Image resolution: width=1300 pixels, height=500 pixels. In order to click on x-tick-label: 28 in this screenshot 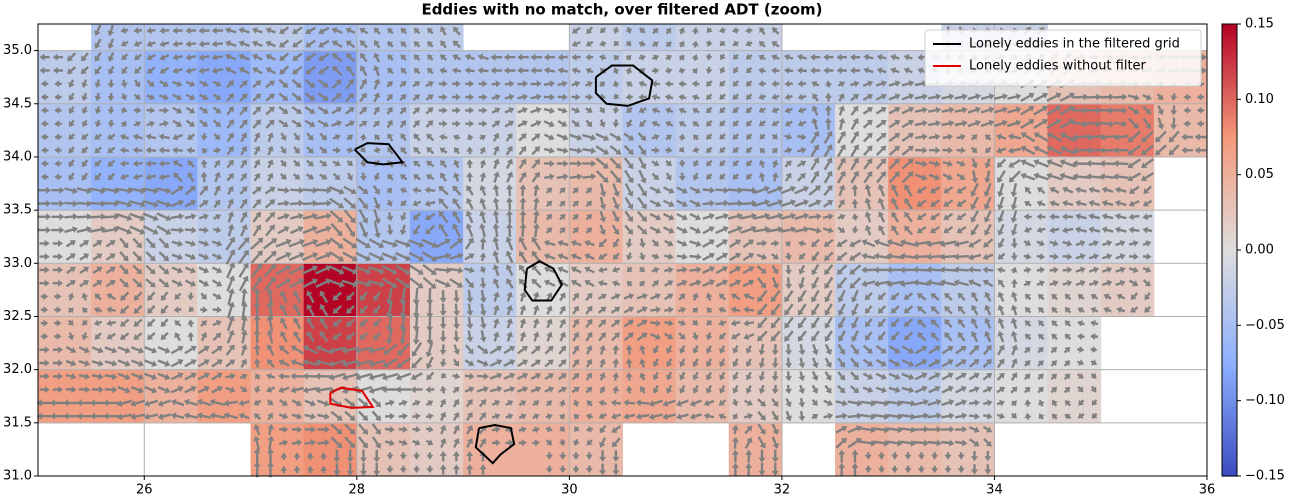, I will do `click(357, 490)`.